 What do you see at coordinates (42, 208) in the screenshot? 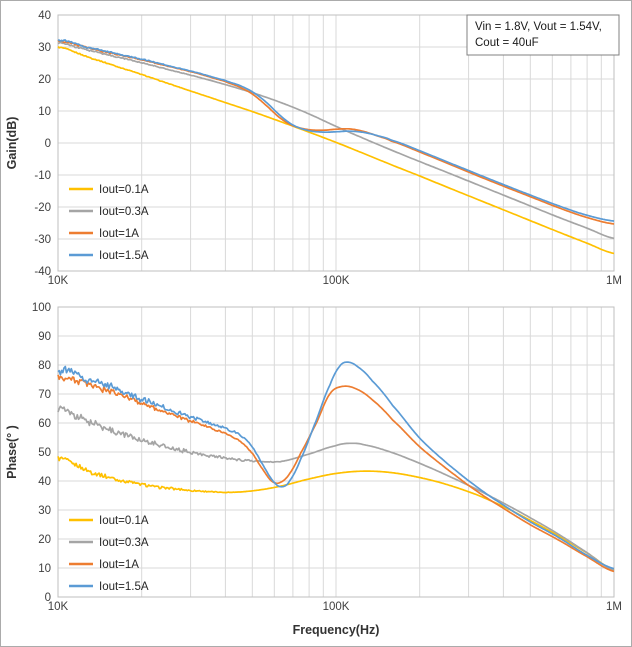
I see `y-tick-label: -20` at bounding box center [42, 208].